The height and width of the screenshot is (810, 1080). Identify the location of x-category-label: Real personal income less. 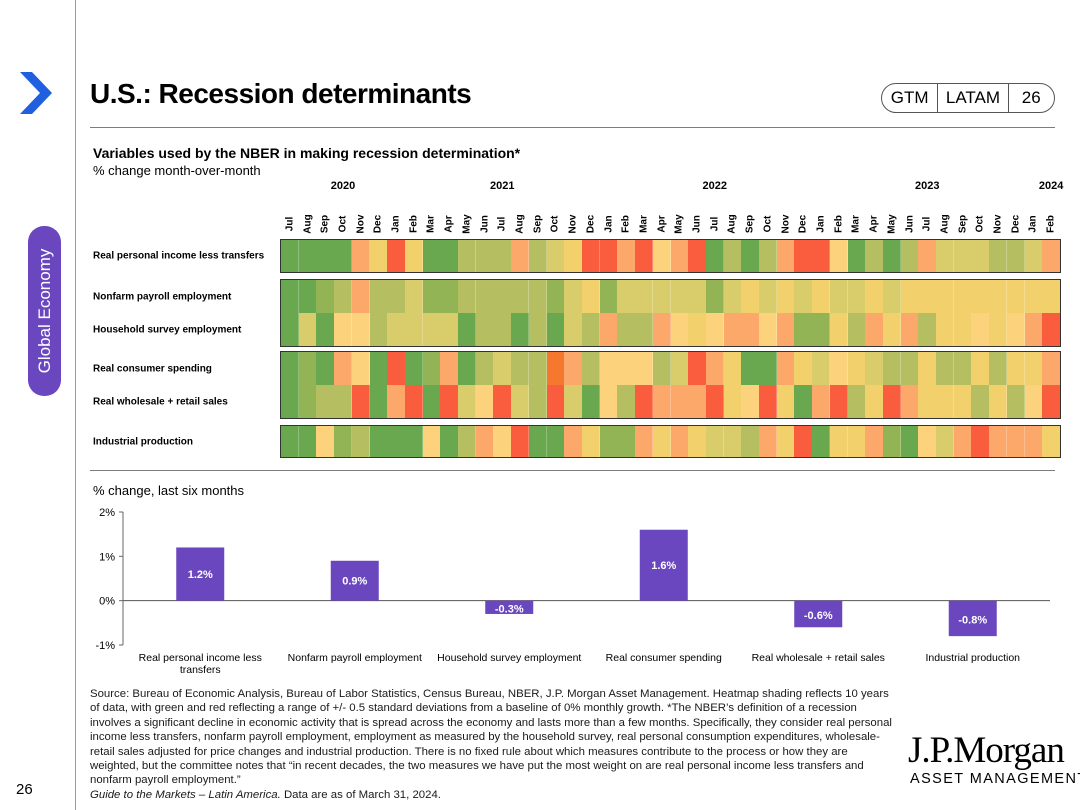
(200, 658).